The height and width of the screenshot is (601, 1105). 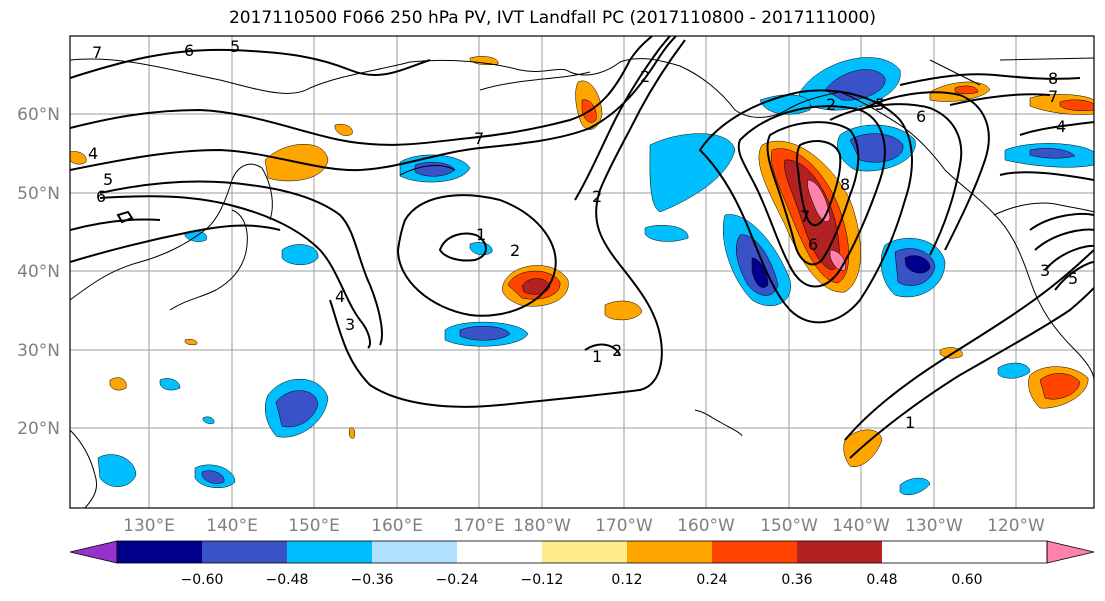 I want to click on lon-label: 150°W, so click(x=789, y=526).